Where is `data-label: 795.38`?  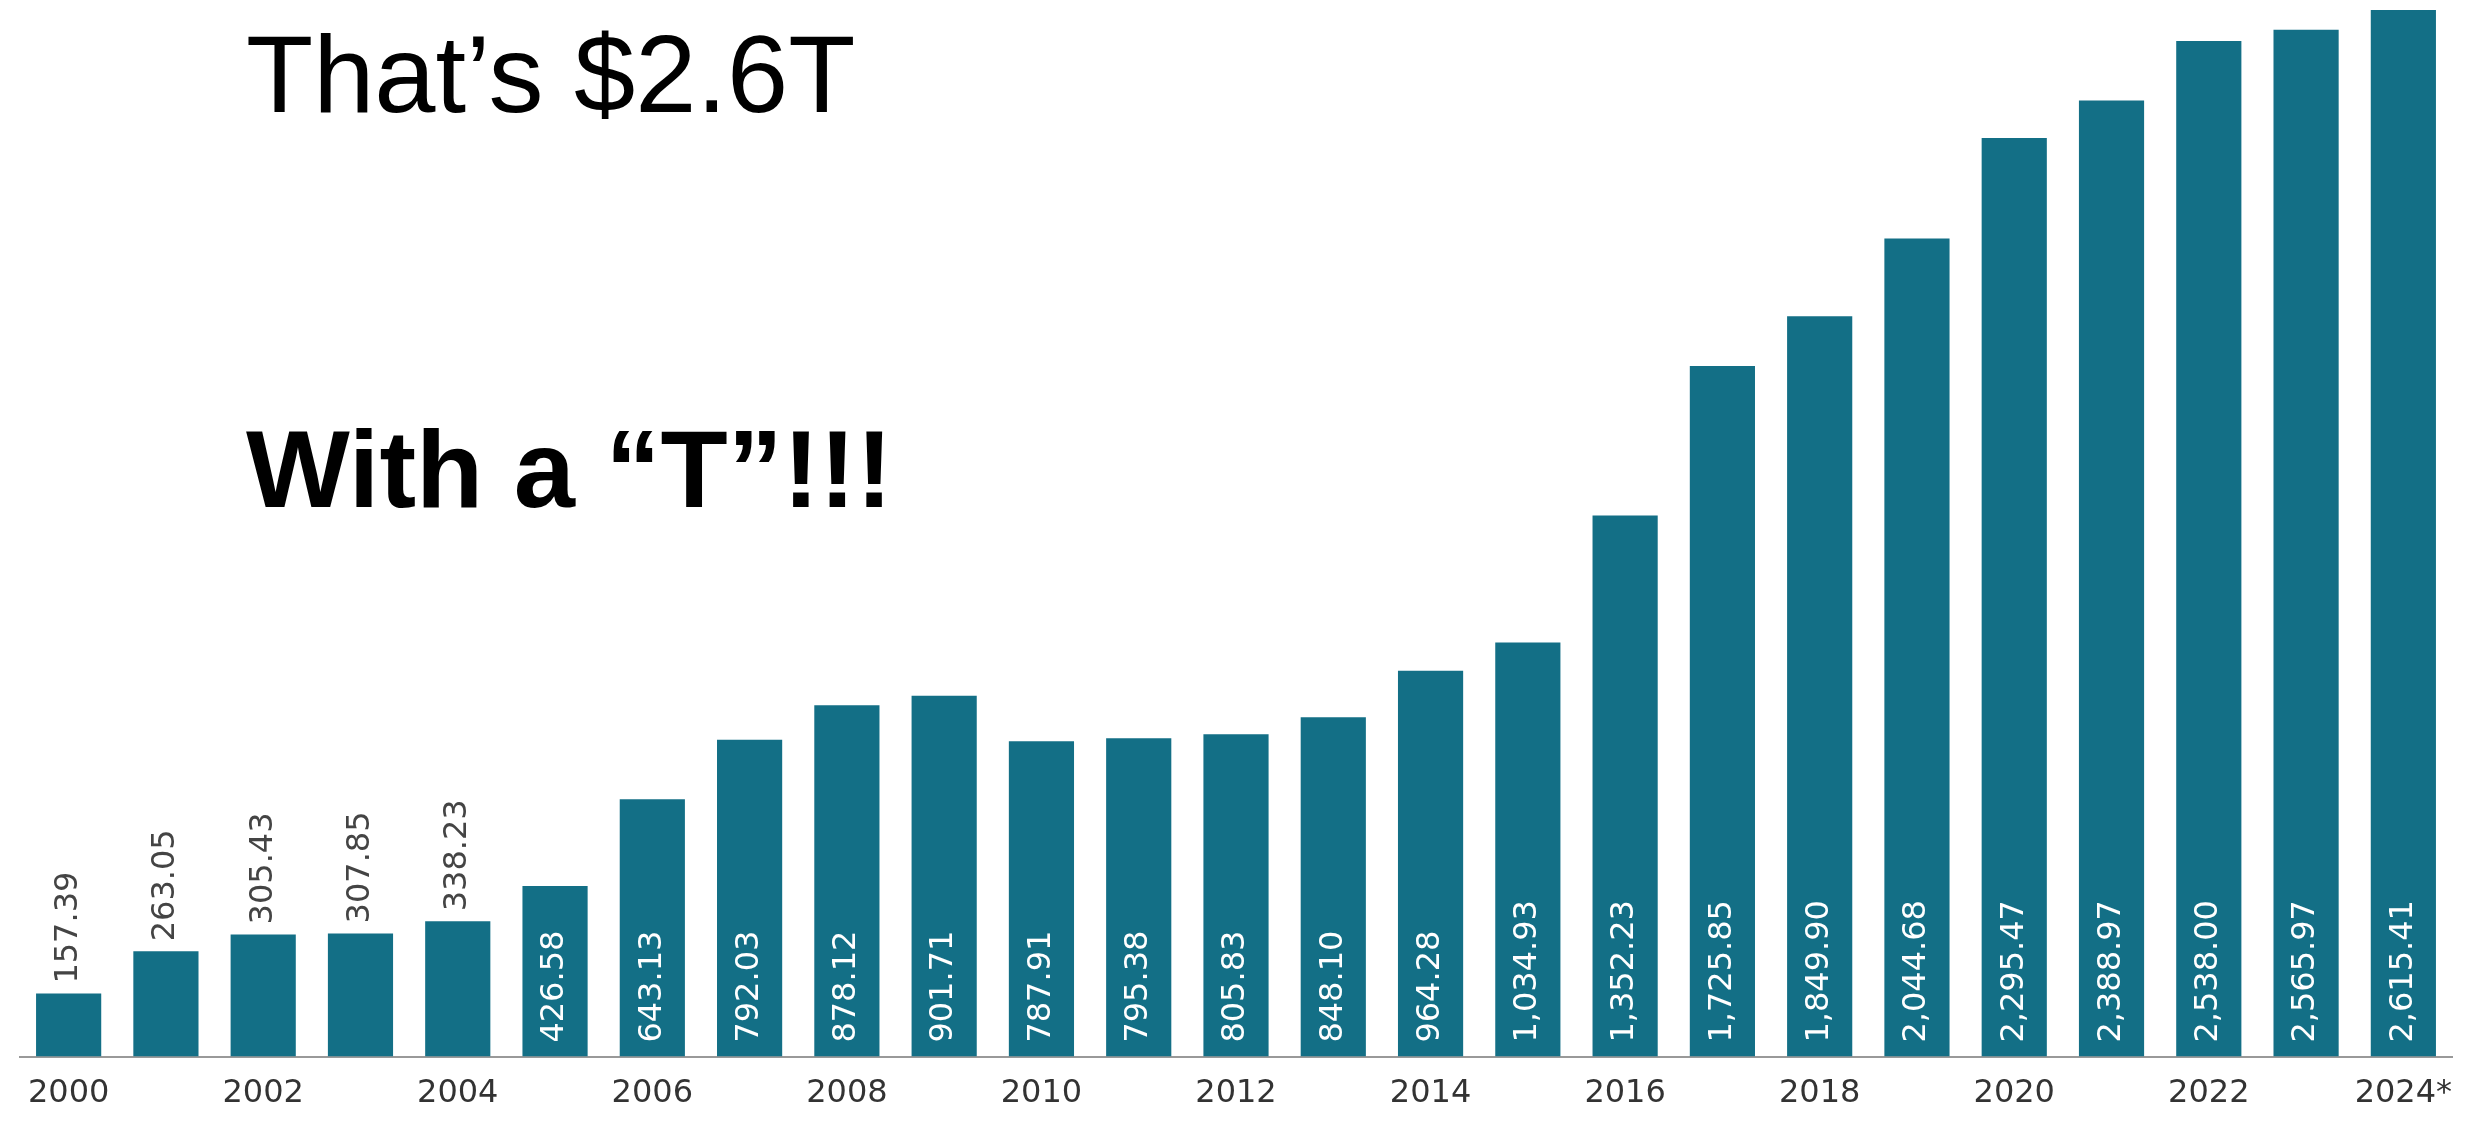
data-label: 795.38 is located at coordinates (1136, 986).